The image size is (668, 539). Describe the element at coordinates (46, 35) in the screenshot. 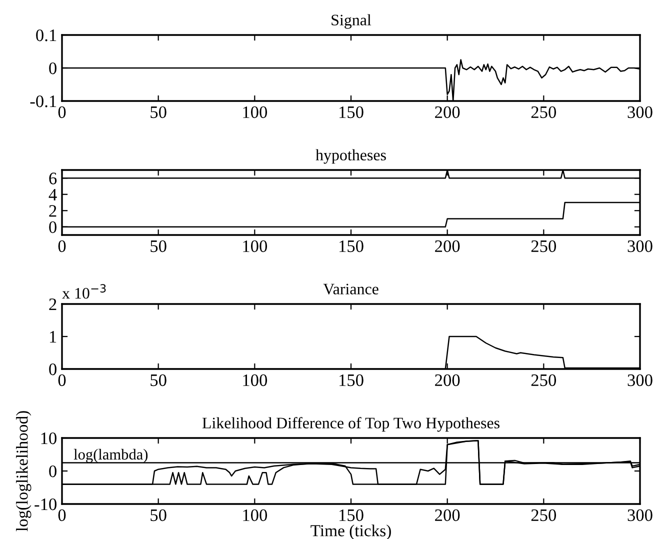

I see `y-tick-label: 0.1` at that location.